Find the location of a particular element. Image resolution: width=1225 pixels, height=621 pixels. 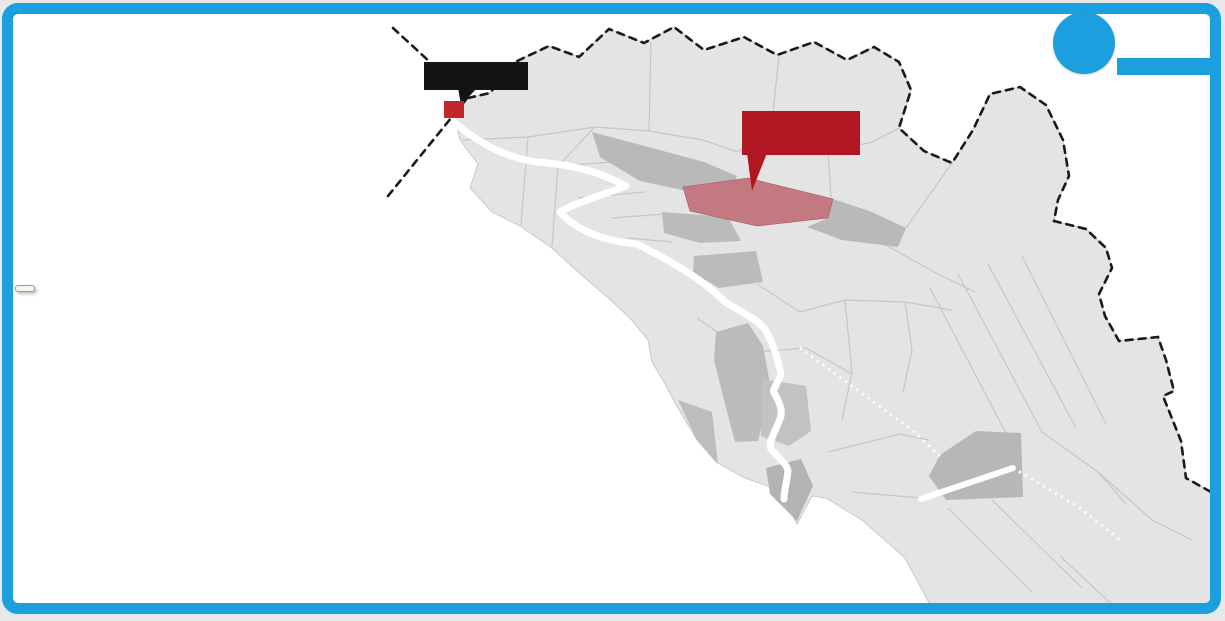

chart-area-tooltip is located at coordinates (25, 288).